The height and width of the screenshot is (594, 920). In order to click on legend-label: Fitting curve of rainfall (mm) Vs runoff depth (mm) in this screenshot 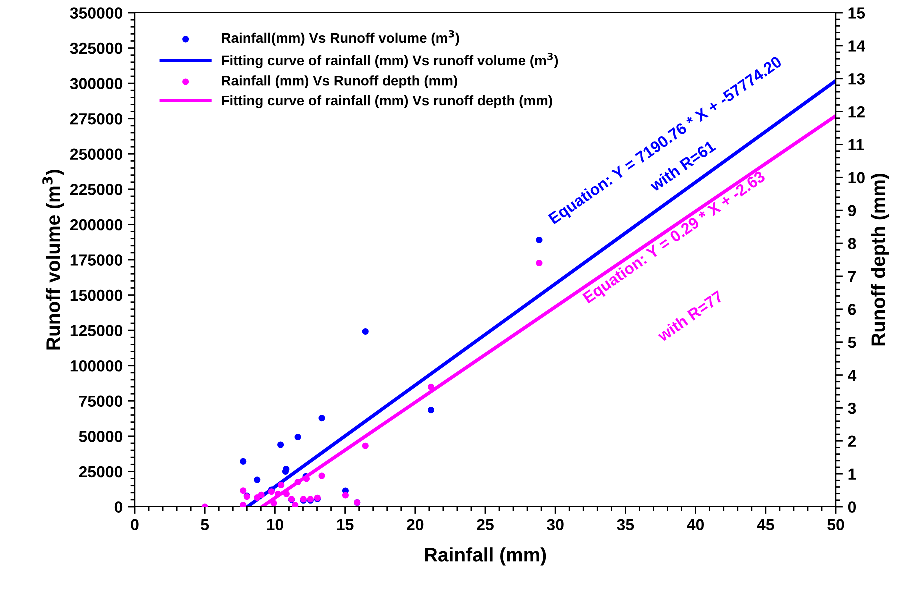, I will do `click(387, 101)`.